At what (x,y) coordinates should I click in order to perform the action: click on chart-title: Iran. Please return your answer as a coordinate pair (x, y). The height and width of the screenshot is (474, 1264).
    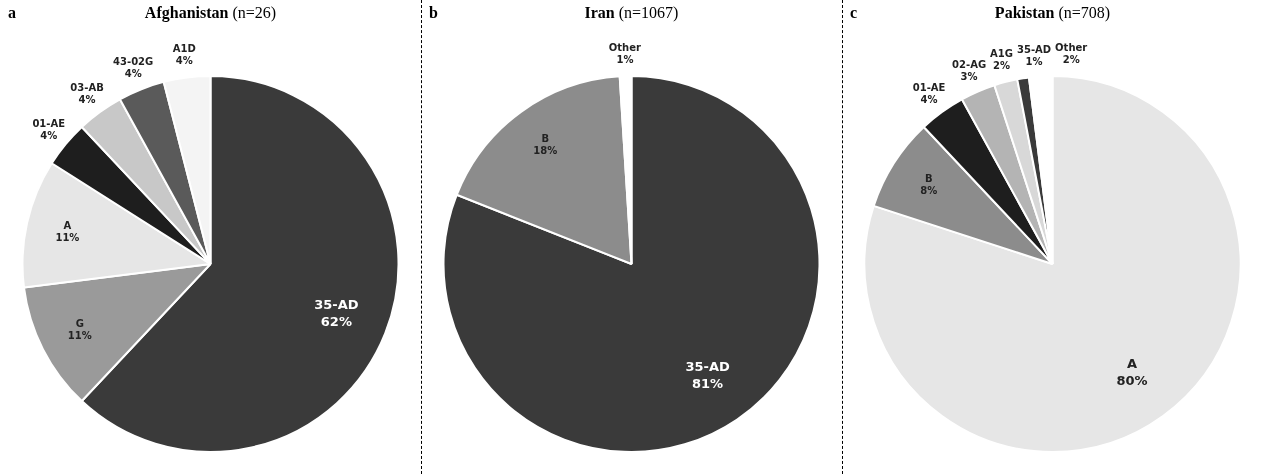
    Looking at the image, I should click on (599, 12).